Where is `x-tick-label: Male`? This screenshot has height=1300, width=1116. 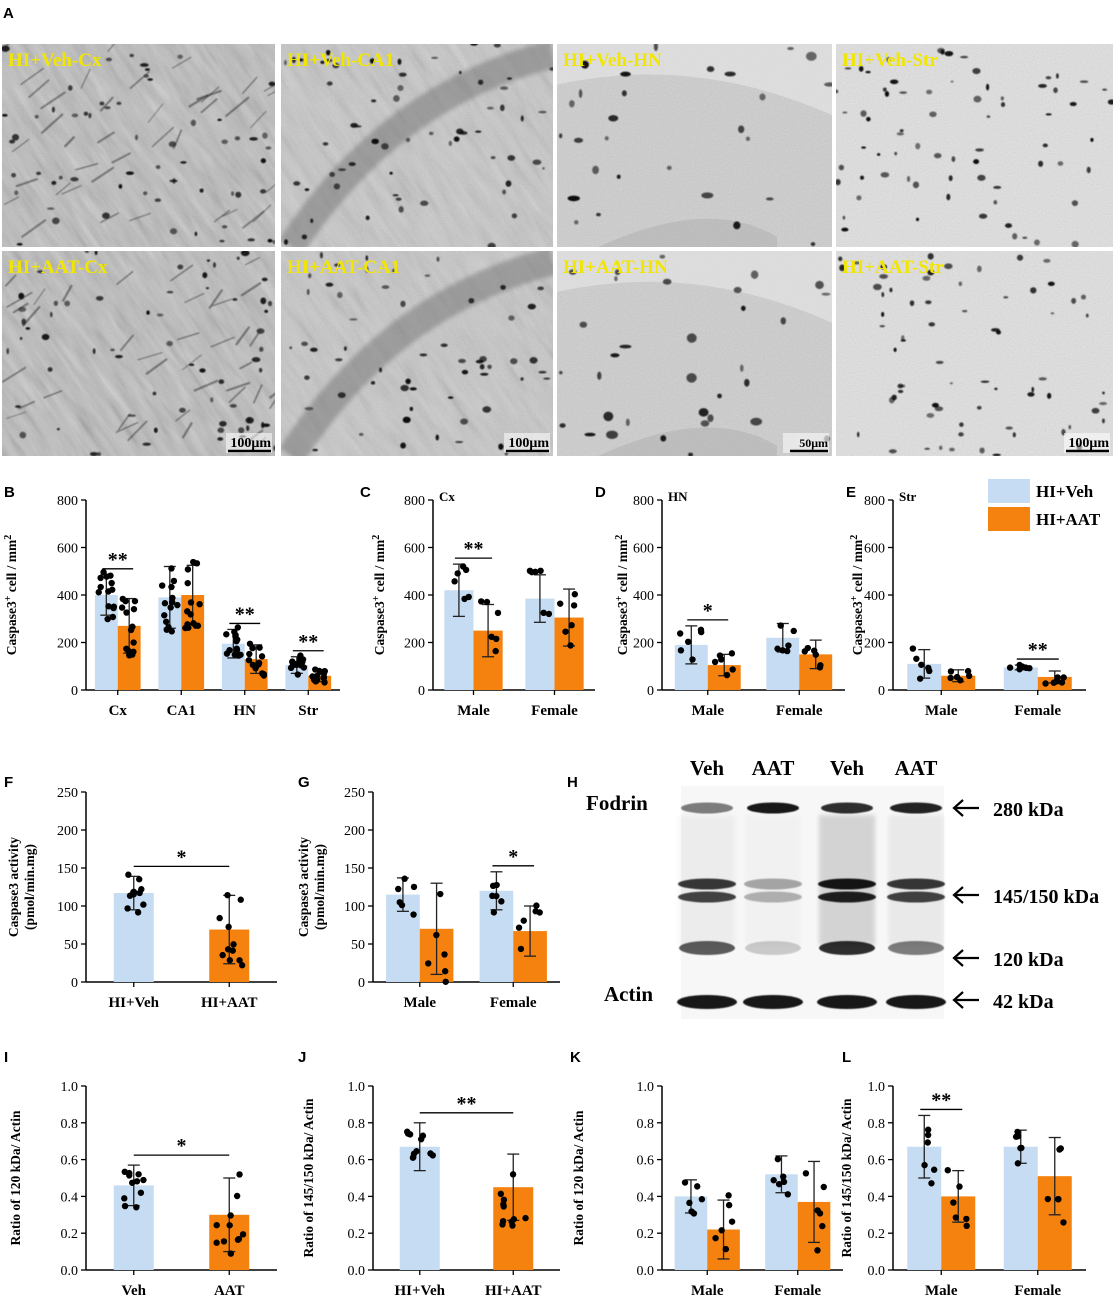
x-tick-label: Male is located at coordinates (941, 1291).